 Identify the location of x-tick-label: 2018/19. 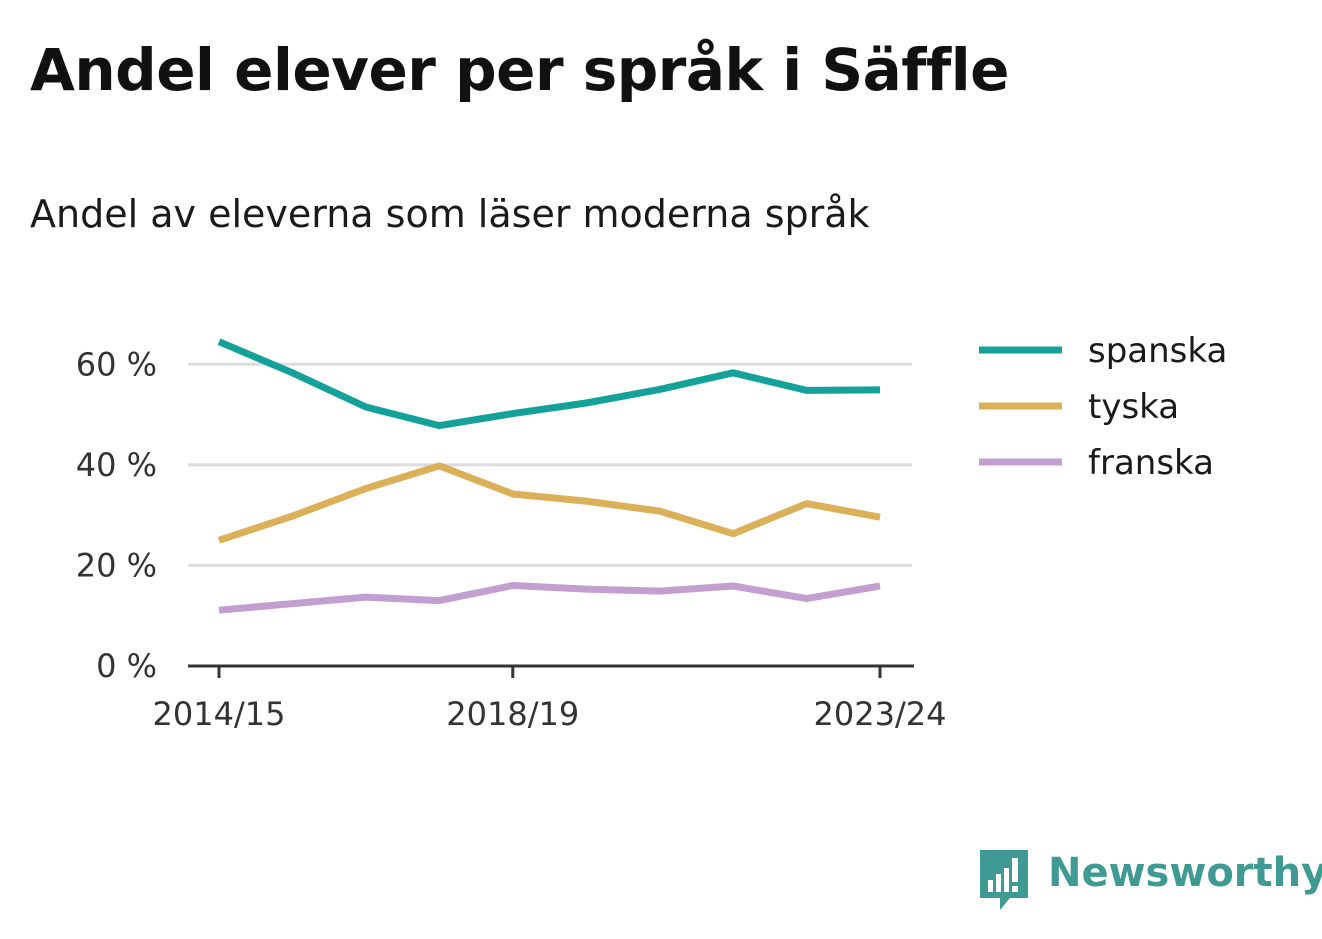
(512, 714).